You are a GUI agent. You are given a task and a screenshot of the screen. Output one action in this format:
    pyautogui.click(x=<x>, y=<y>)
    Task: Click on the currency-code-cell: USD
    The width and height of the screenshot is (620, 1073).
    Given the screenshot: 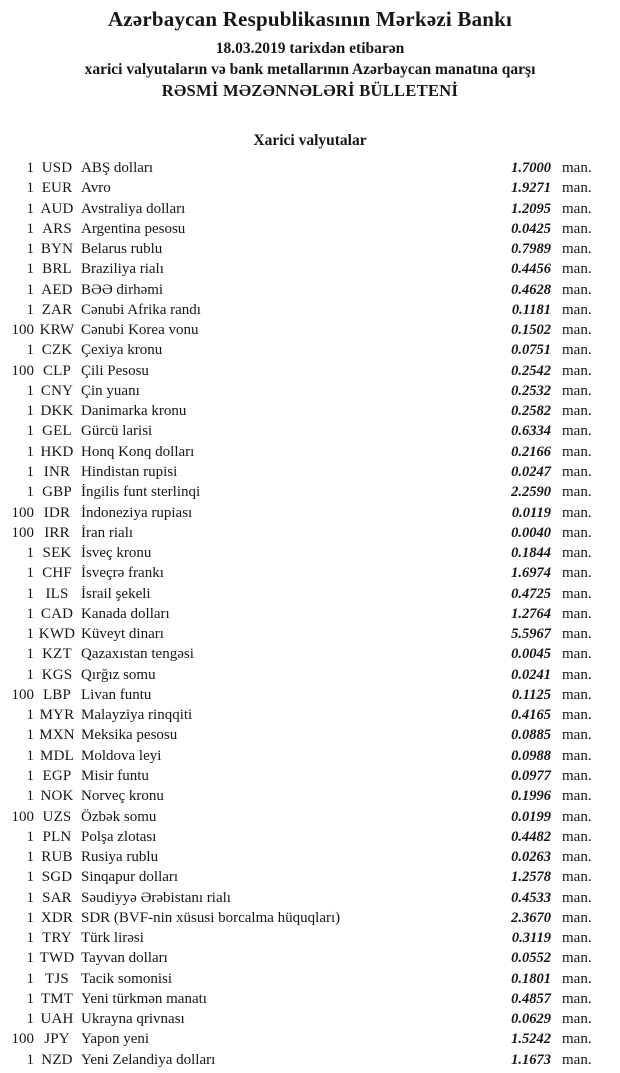 What is the action you would take?
    pyautogui.click(x=57, y=168)
    